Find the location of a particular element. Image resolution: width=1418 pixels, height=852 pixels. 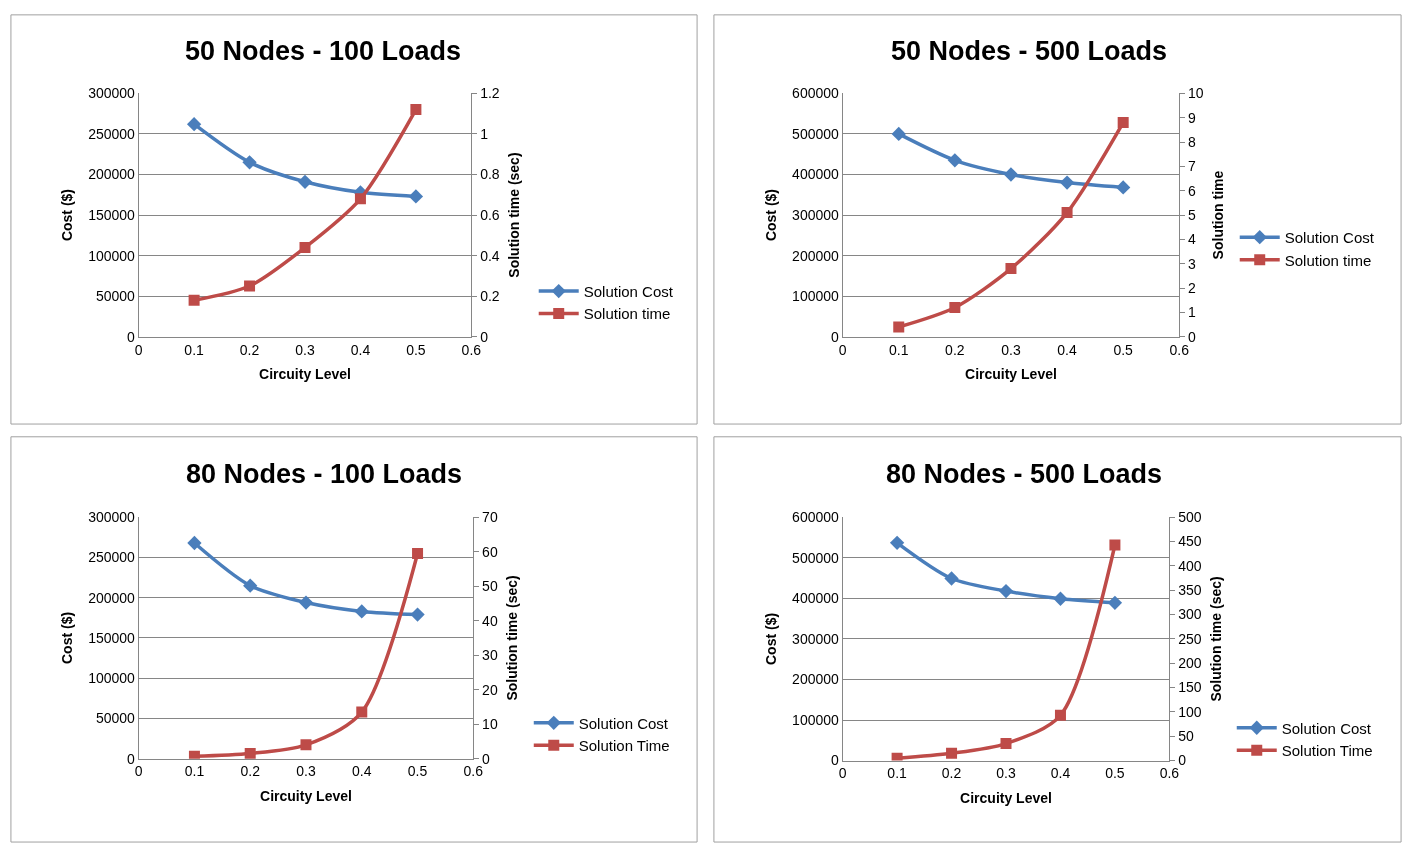

y-tick-label: 250000 is located at coordinates (112, 557).